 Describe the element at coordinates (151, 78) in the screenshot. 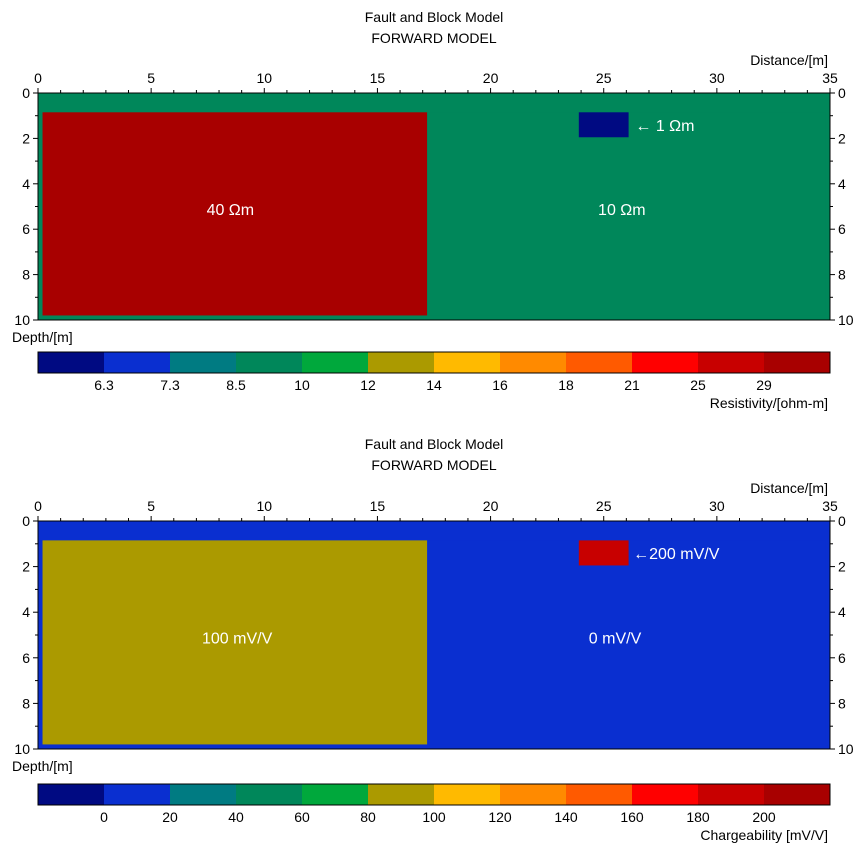

I see `x-tick-label: 5` at that location.